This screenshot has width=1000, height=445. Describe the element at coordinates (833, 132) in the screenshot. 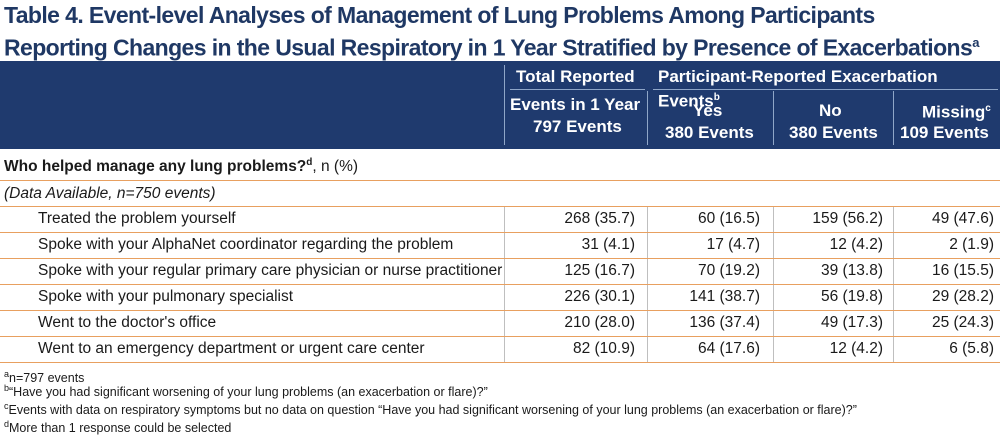

I see `no-events-header: 380 Events` at that location.